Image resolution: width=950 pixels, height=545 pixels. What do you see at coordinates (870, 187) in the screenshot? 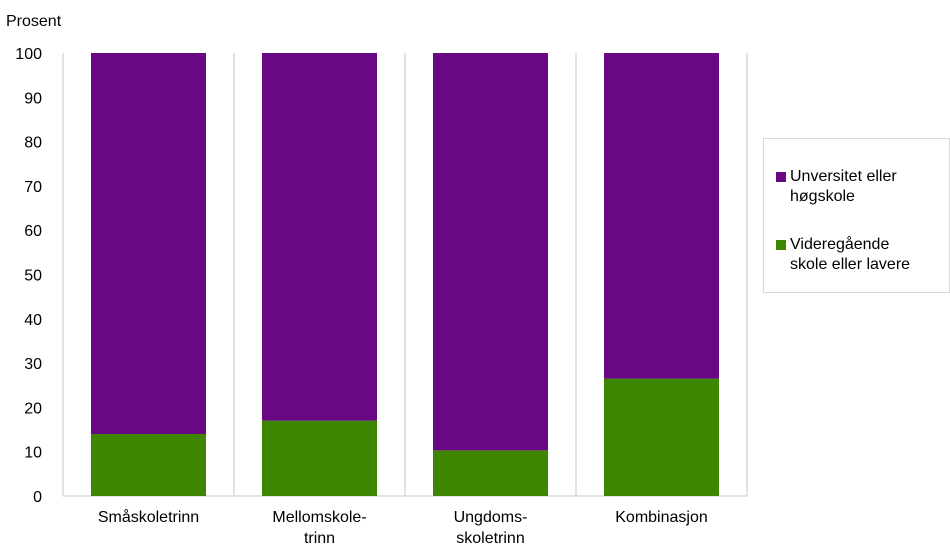
I see `legend-label: Unversitet eller høgskole` at bounding box center [870, 187].